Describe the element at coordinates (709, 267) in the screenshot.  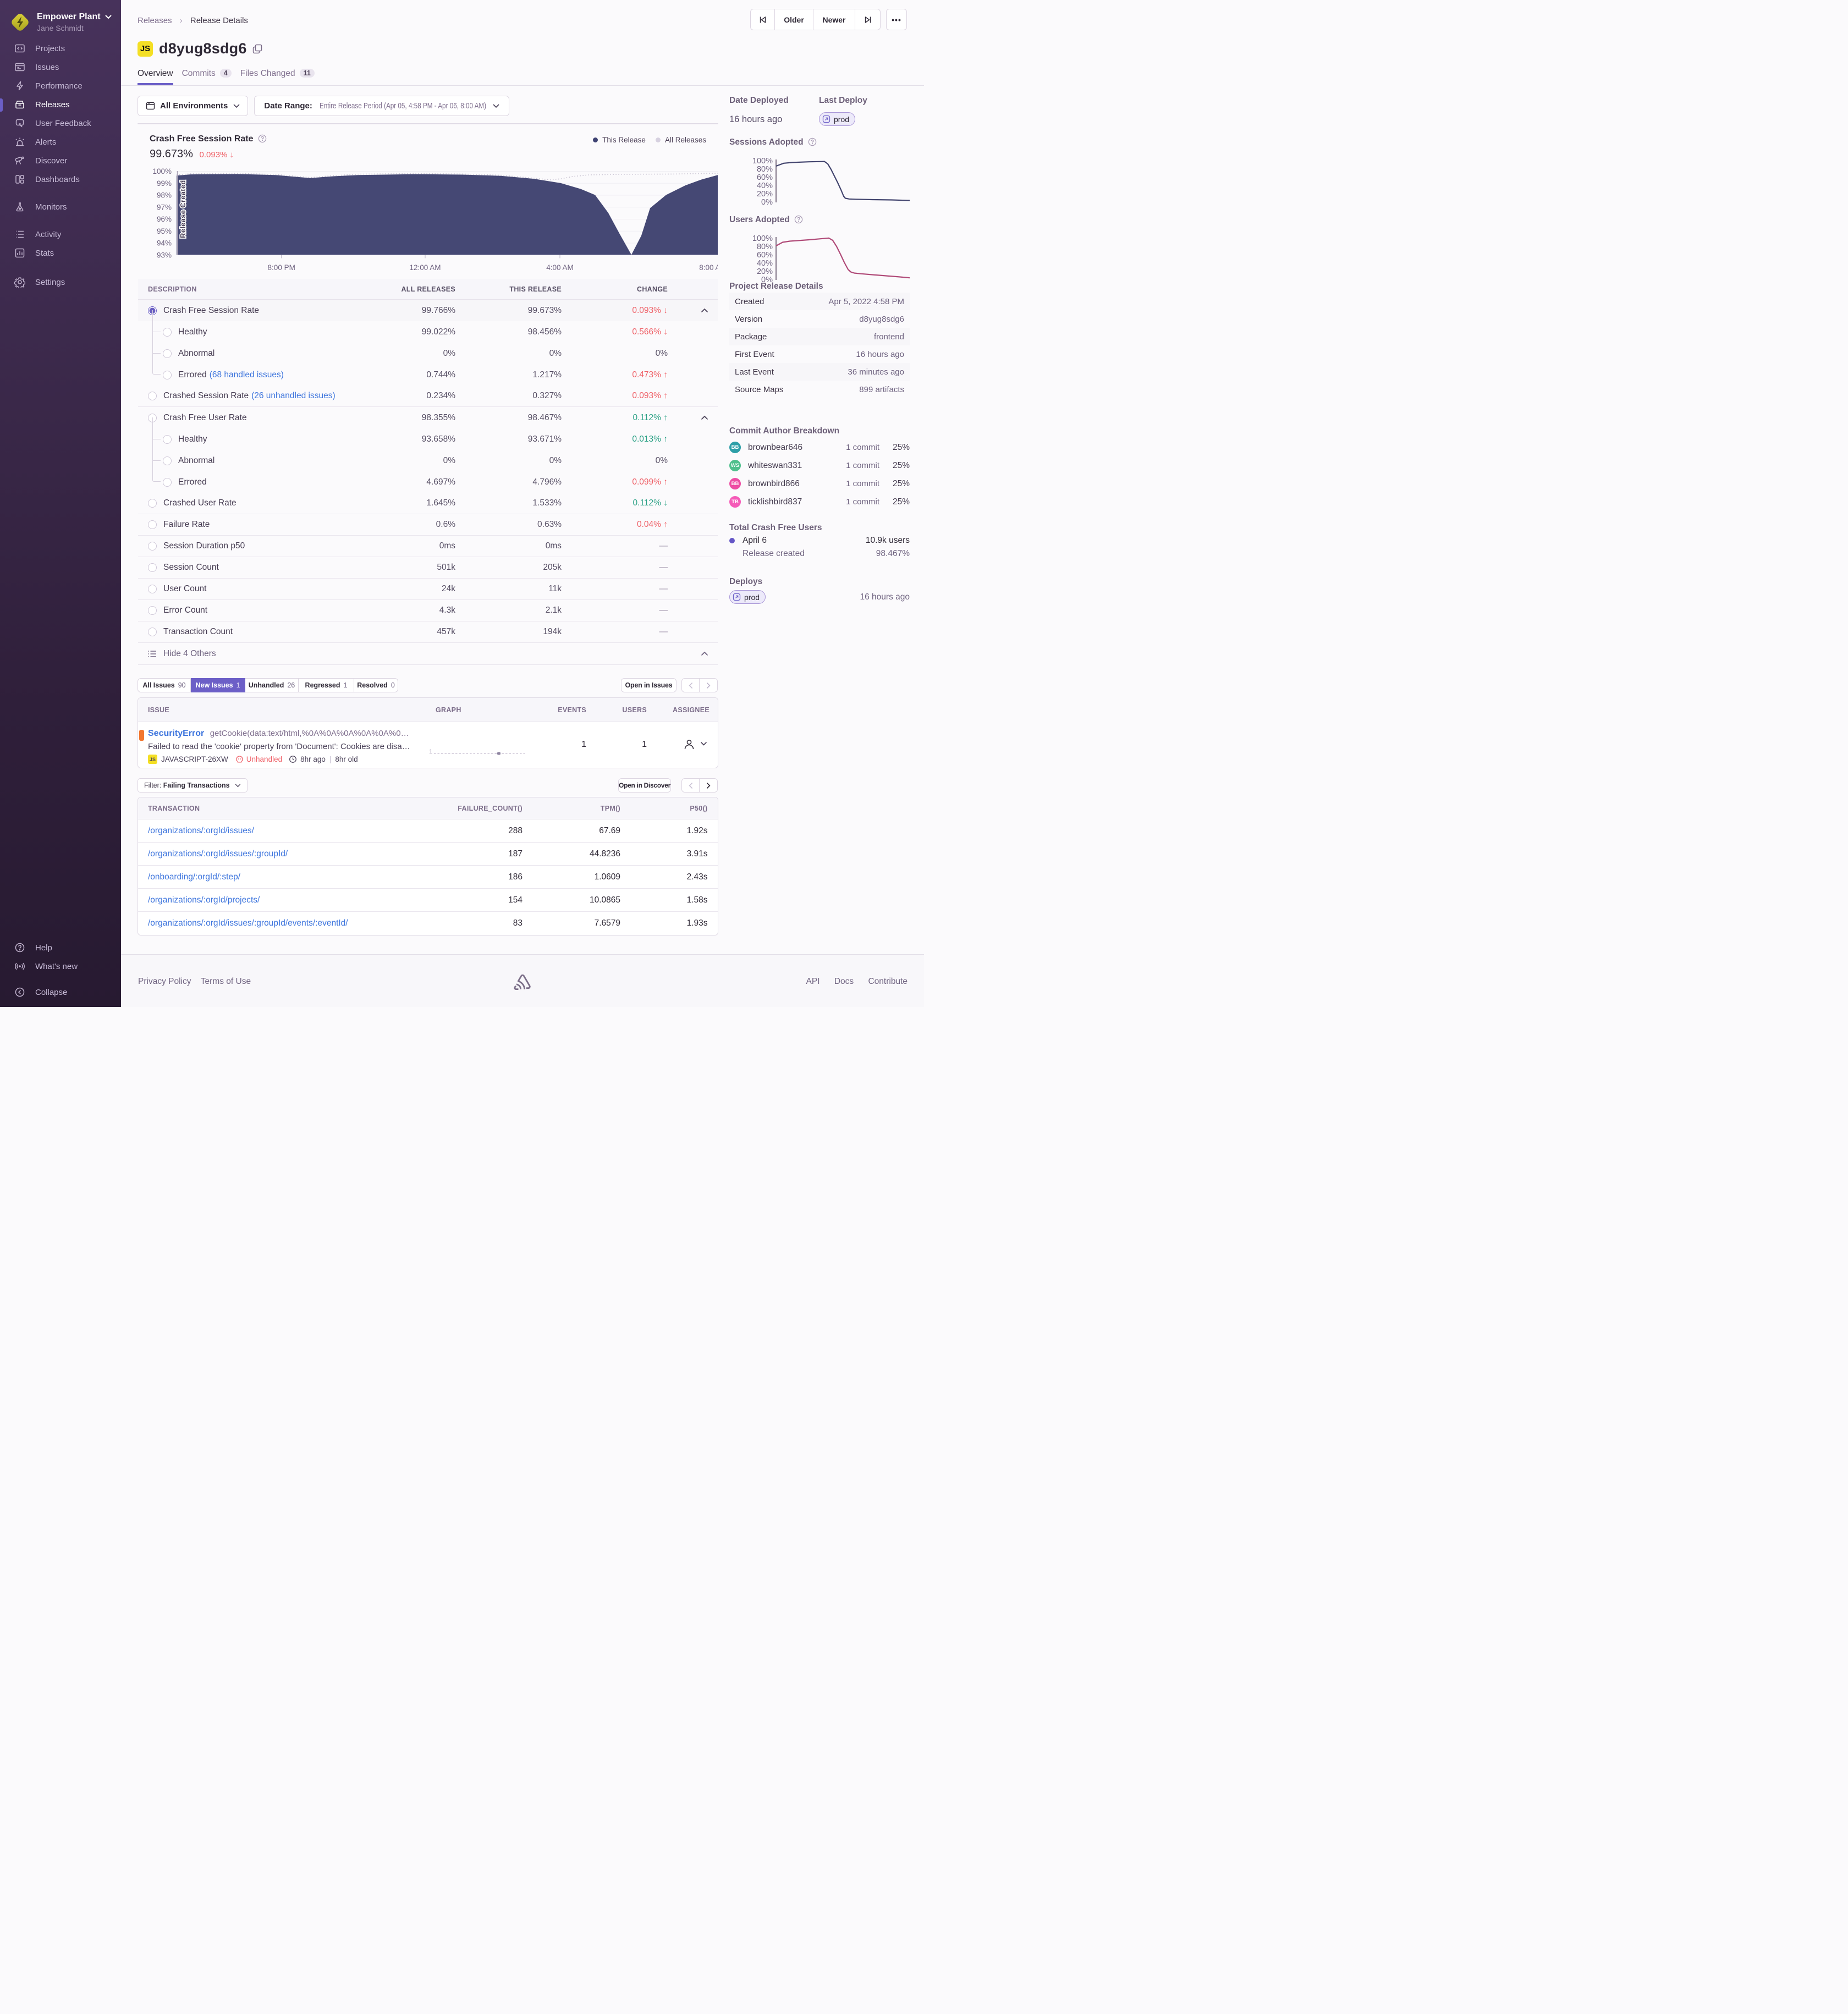
I see `svg-text: 8:00 AM` at that location.